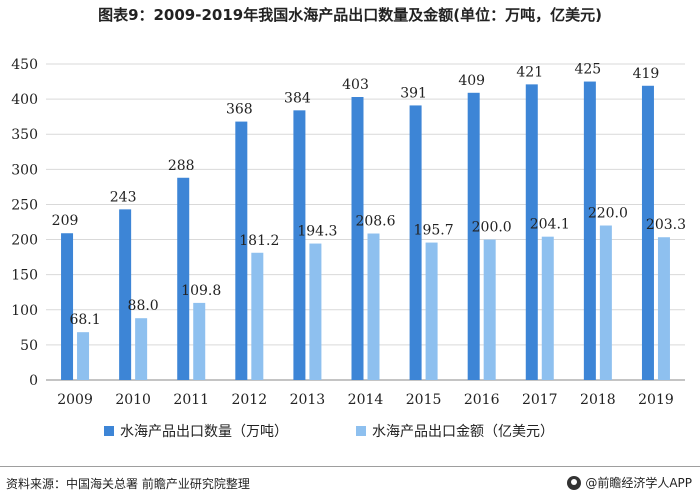  I want to click on x-tick-label: 2016, so click(482, 400).